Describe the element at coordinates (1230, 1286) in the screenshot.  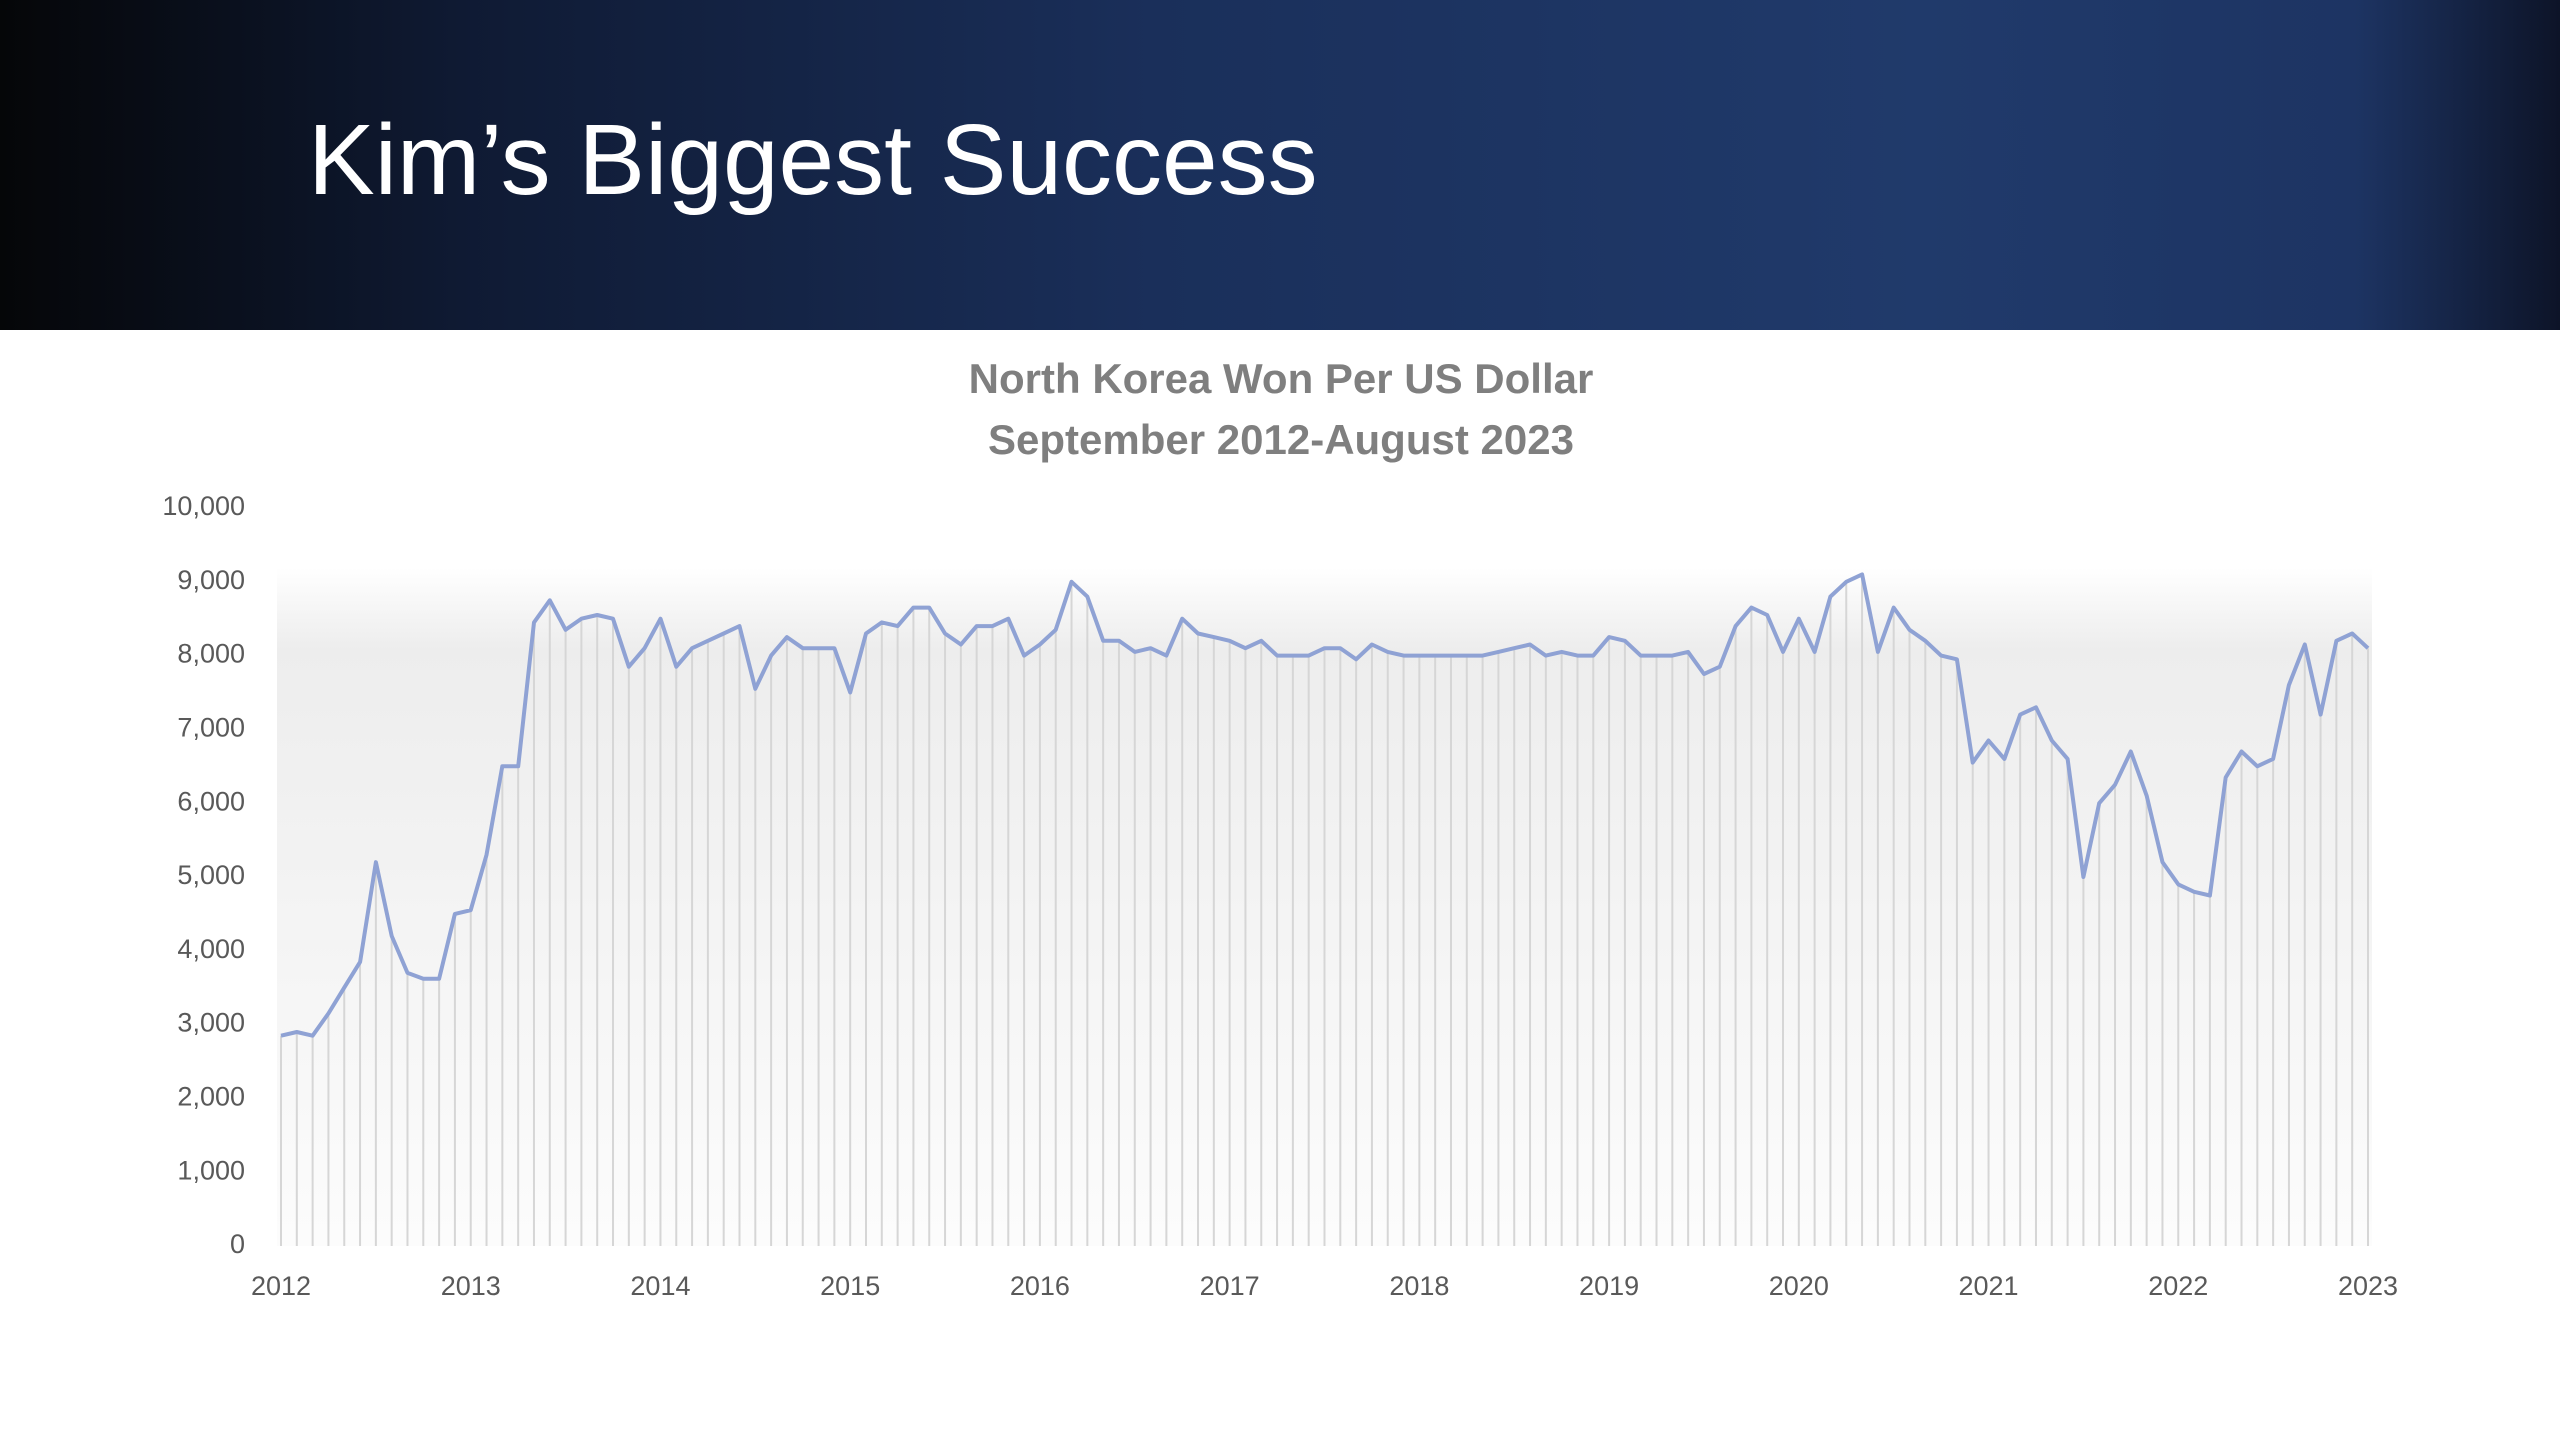
I see `x-tick-label: 2017` at that location.